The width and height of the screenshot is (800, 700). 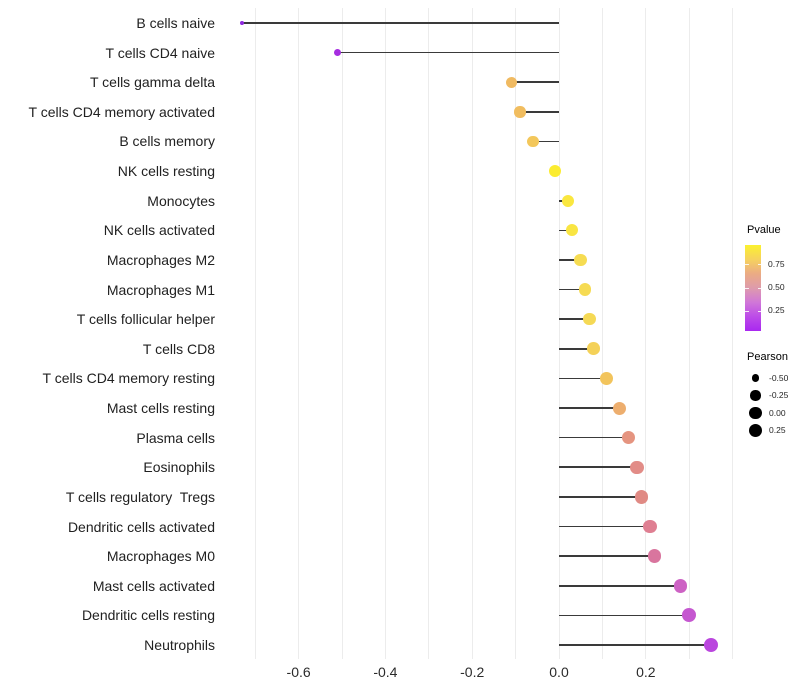 I want to click on category-label: Dendritic cells resting, so click(x=148, y=615).